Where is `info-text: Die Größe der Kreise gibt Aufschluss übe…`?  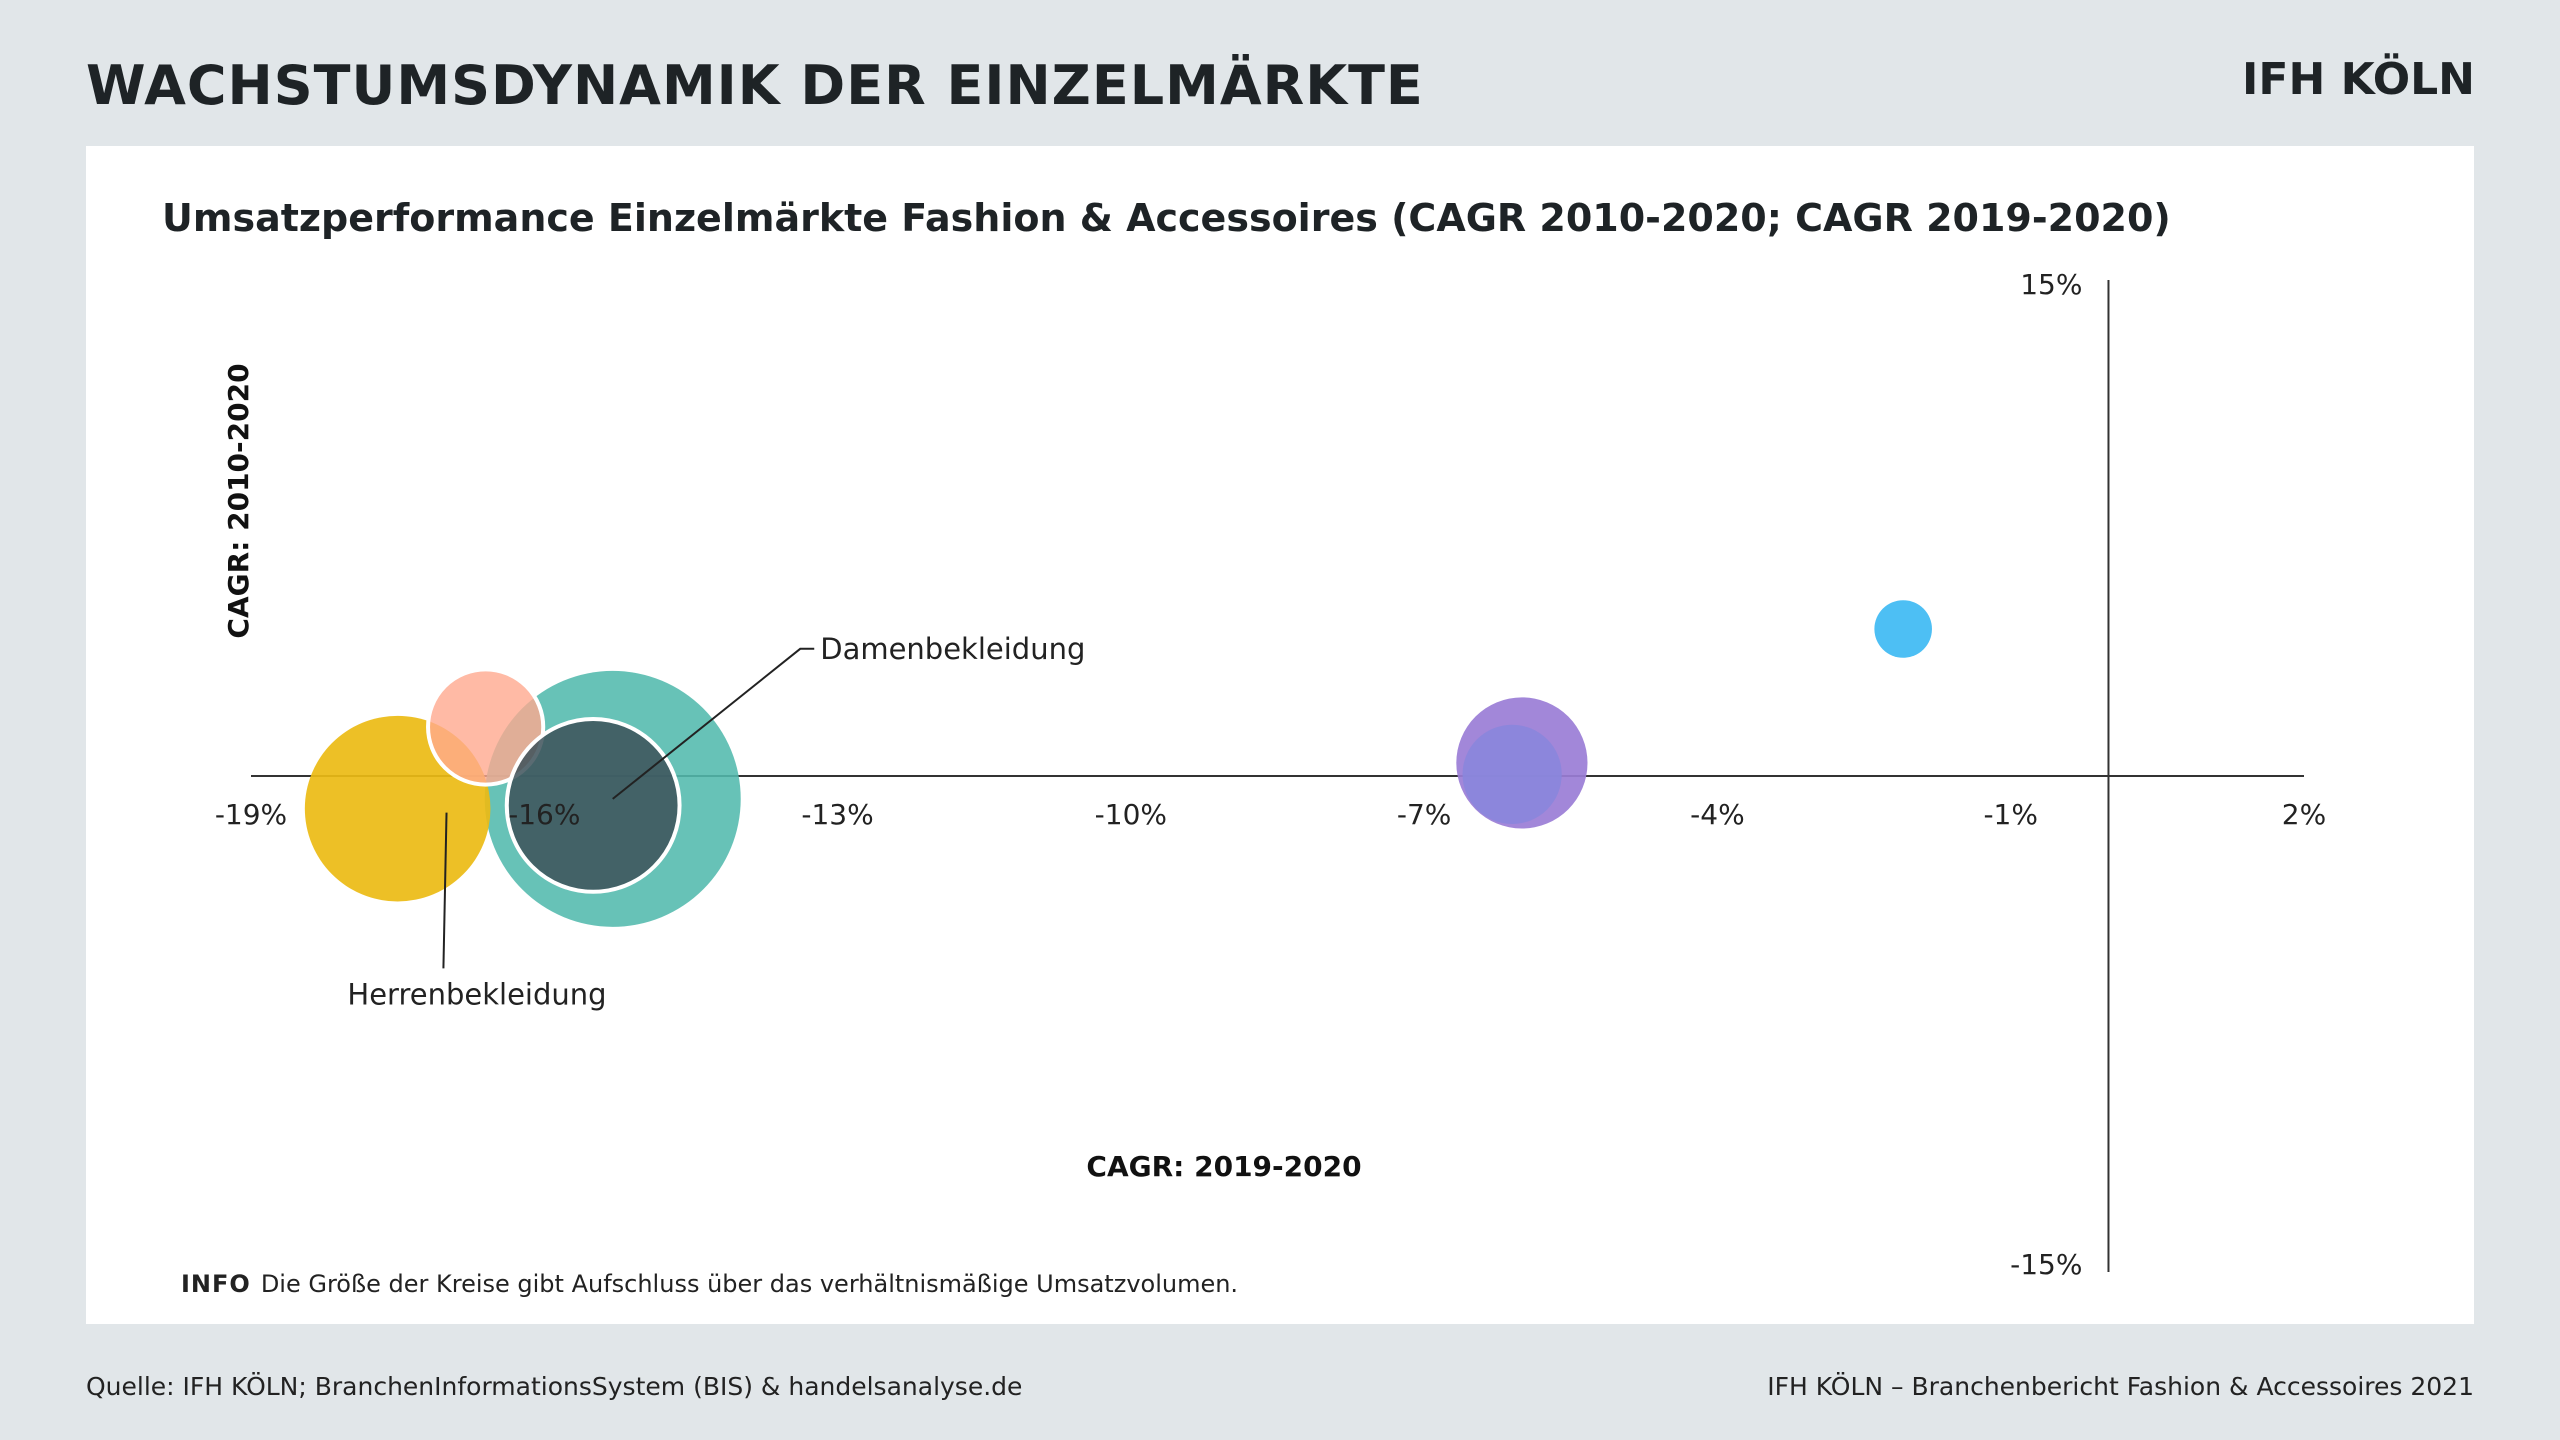 info-text: Die Größe der Kreise gibt Aufschluss übe… is located at coordinates (749, 1284).